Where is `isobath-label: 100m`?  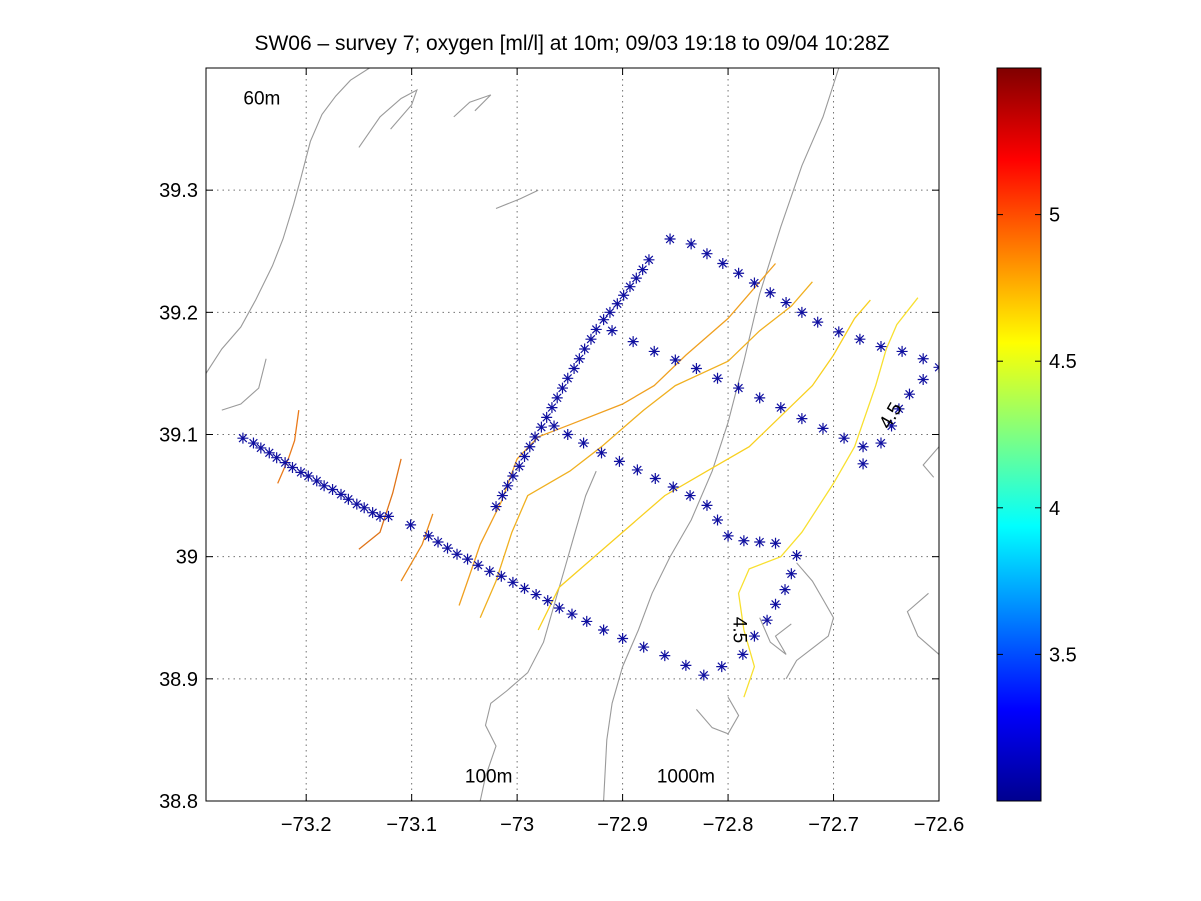
isobath-label: 100m is located at coordinates (489, 777).